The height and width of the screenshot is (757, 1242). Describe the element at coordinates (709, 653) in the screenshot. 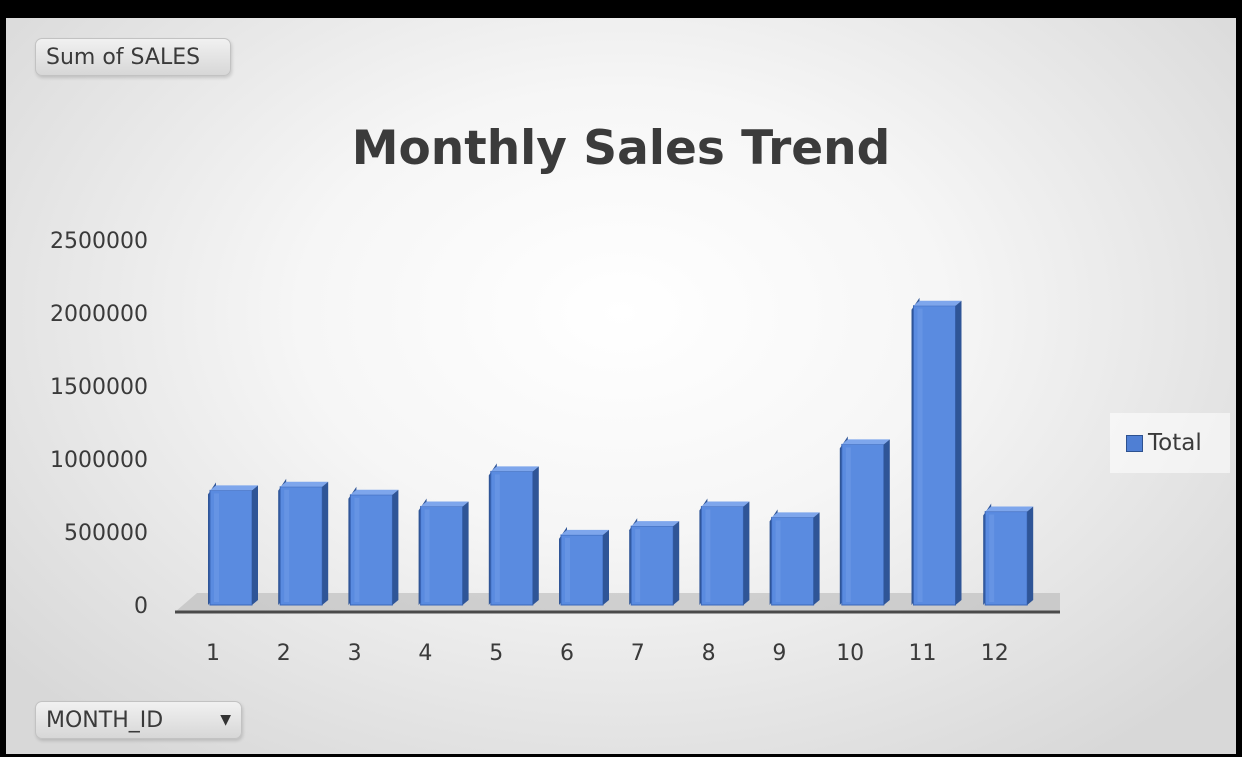

I see `x-tick-label: 8` at that location.